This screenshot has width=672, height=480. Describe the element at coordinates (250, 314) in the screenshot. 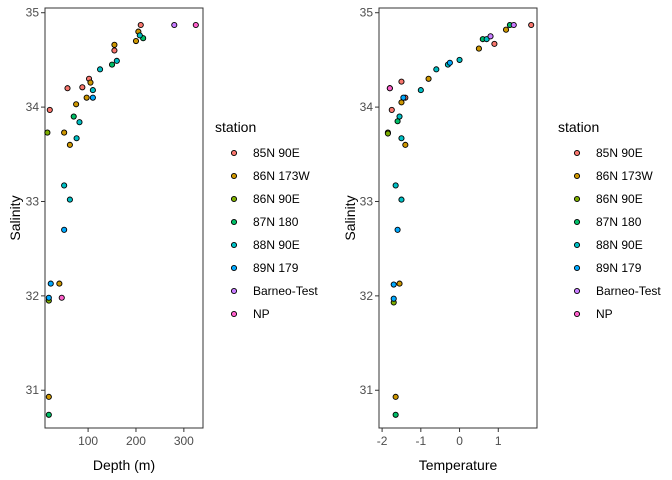

I see `legend-item: NP` at that location.